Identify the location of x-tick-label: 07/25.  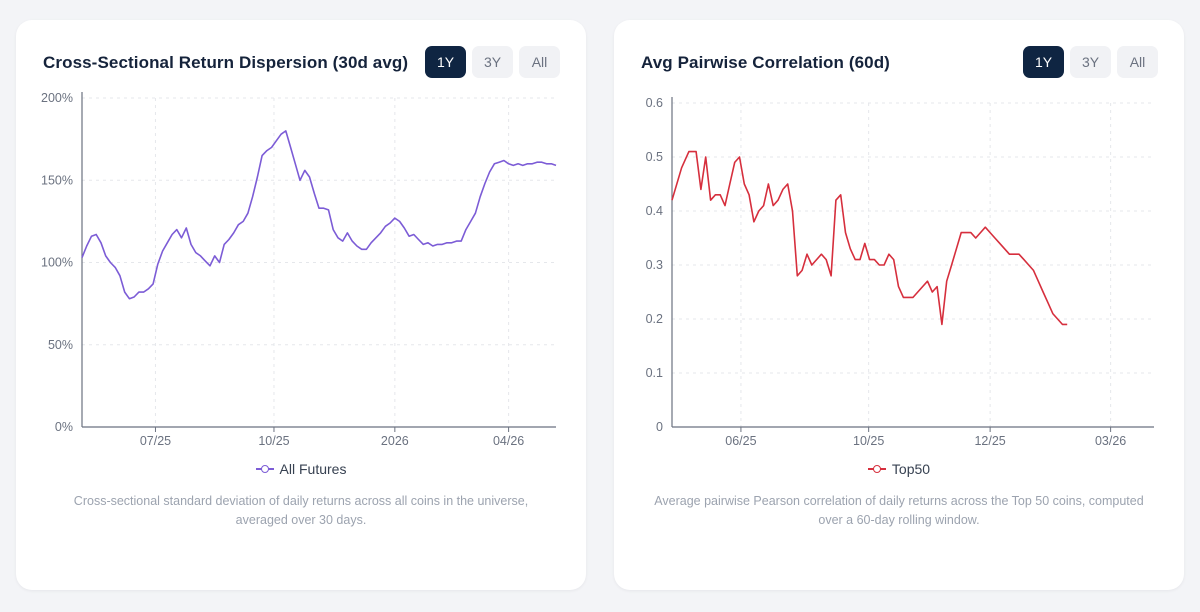
(155, 441).